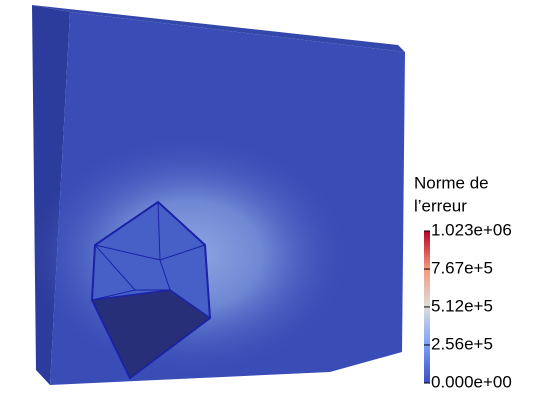 This screenshot has height=403, width=537. What do you see at coordinates (440, 205) in the screenshot?
I see `legend-title: l’erreur` at bounding box center [440, 205].